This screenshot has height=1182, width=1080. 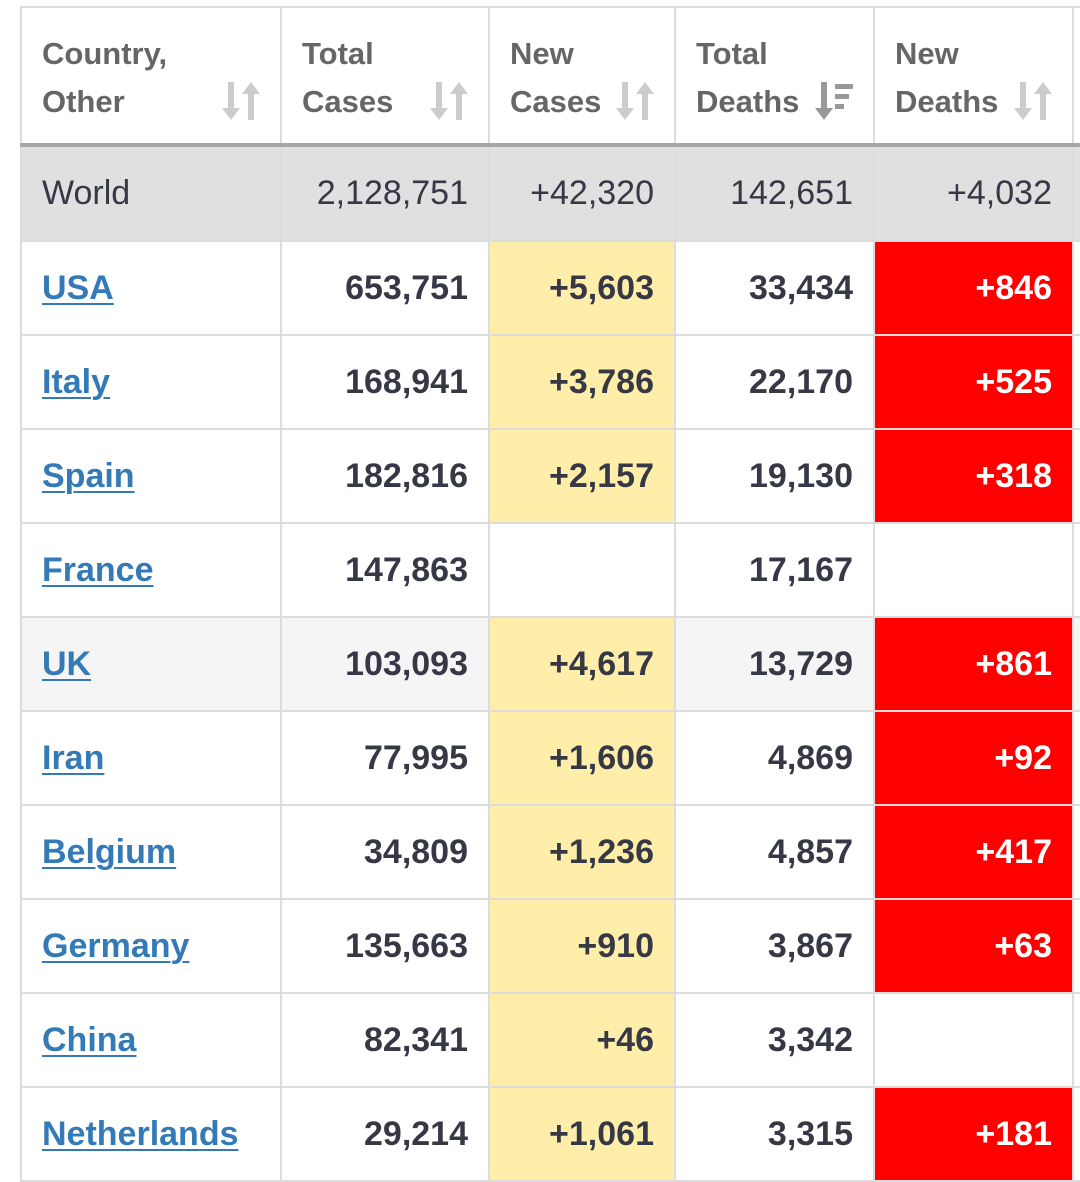 I want to click on table-row: Belgium 34,809 +1,236 4,857 +417, so click(x=550, y=852).